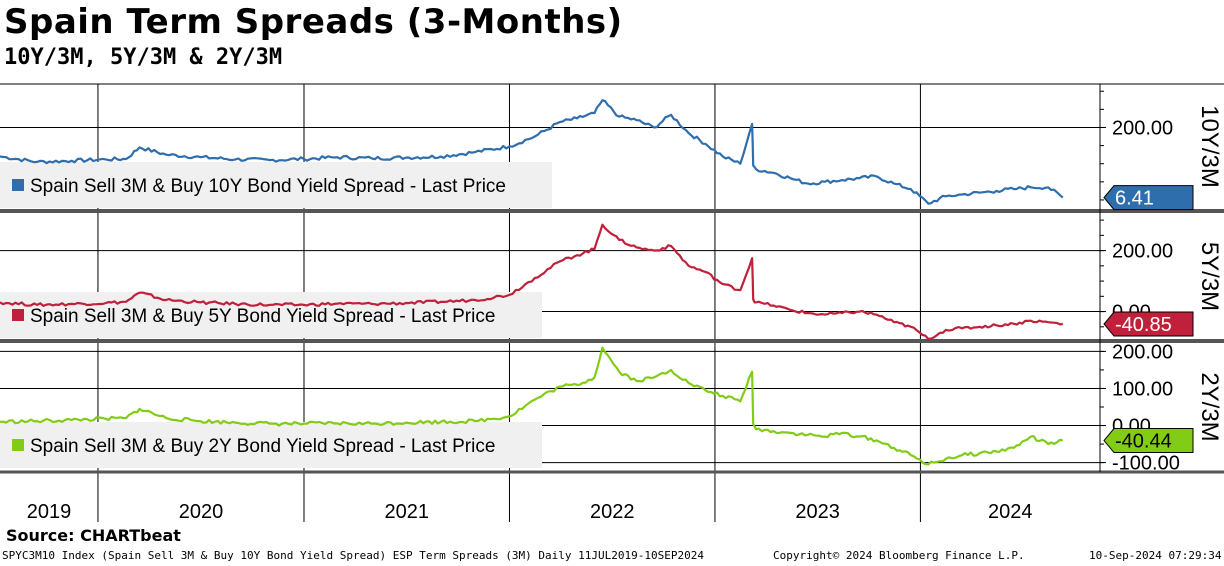  What do you see at coordinates (406, 512) in the screenshot?
I see `x-tick-label: 2021` at bounding box center [406, 512].